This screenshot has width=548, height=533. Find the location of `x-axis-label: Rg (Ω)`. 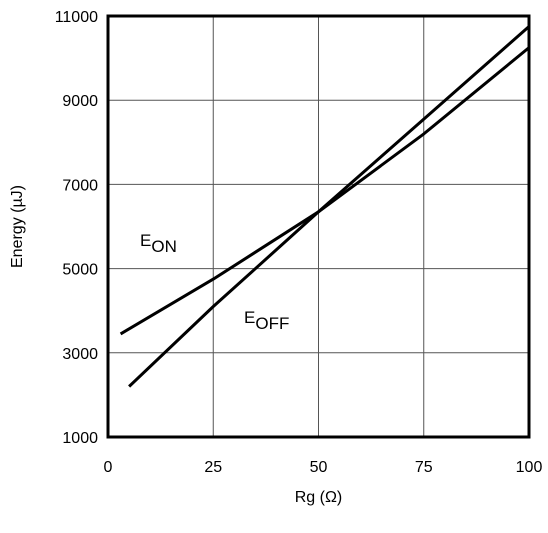

x-axis-label: Rg (Ω) is located at coordinates (319, 497).